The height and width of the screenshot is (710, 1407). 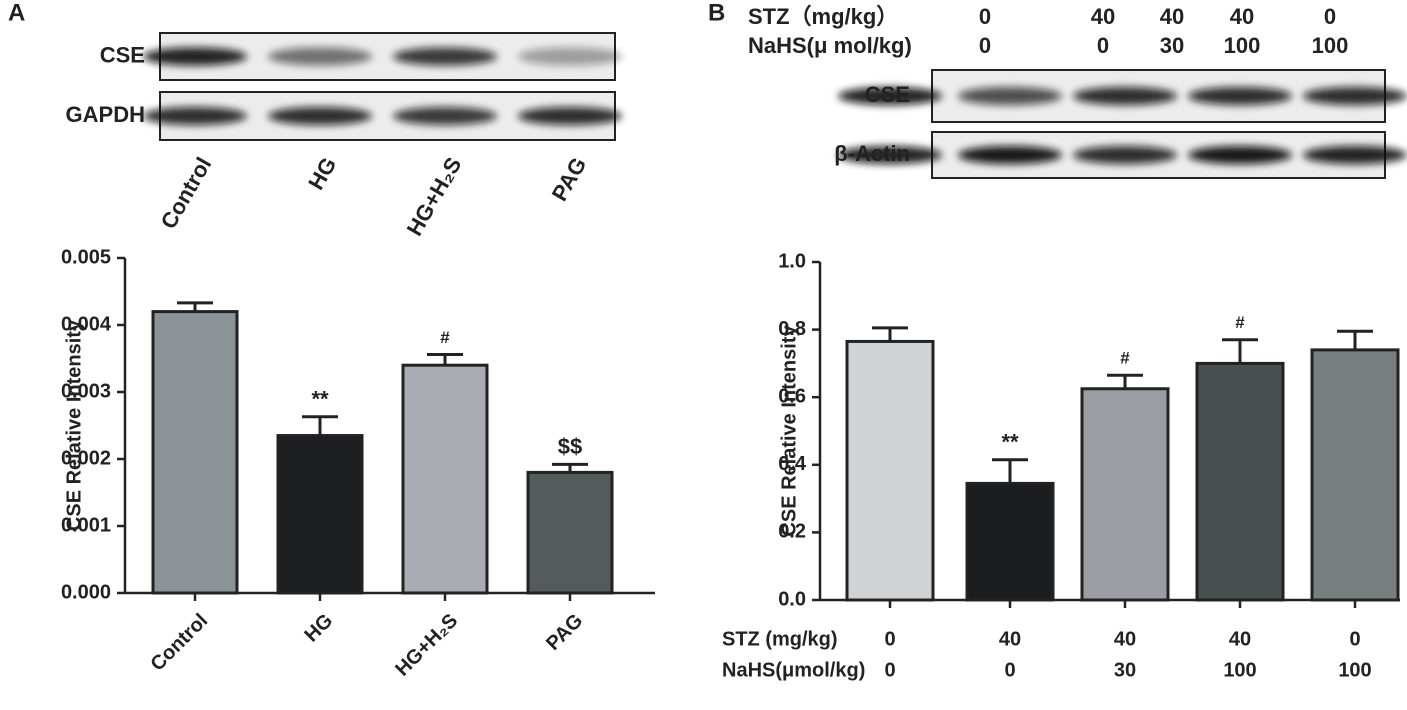 What do you see at coordinates (780, 639) in the screenshot?
I see `x-row-label: STZ (mg/kg)` at bounding box center [780, 639].